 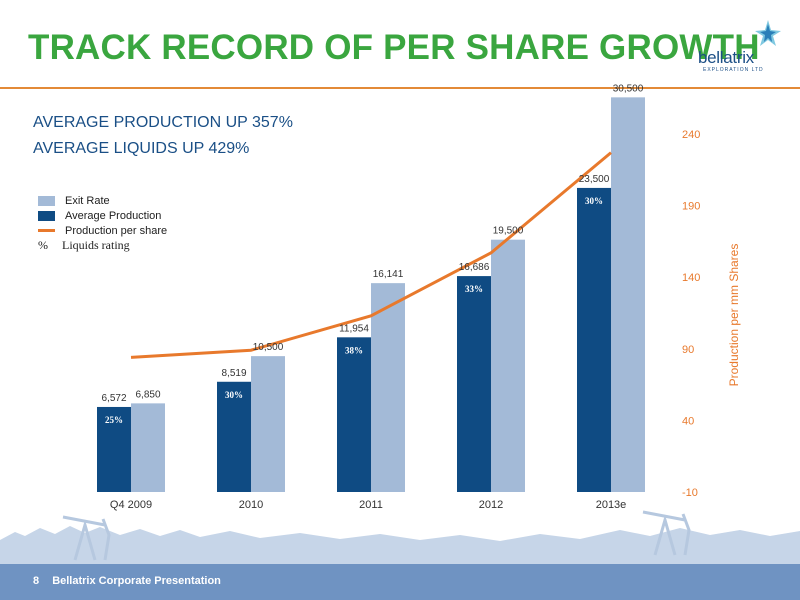 I want to click on company-logo: bellatrix EXPLORATION LTD, so click(x=743, y=47).